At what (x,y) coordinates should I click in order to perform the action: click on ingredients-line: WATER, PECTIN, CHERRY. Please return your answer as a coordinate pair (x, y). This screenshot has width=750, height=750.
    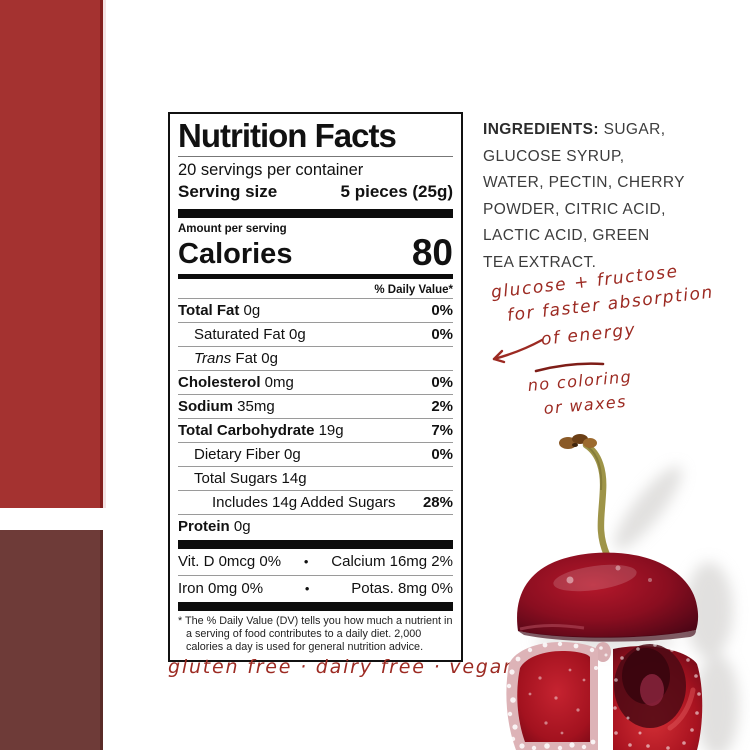
    Looking at the image, I should click on (584, 182).